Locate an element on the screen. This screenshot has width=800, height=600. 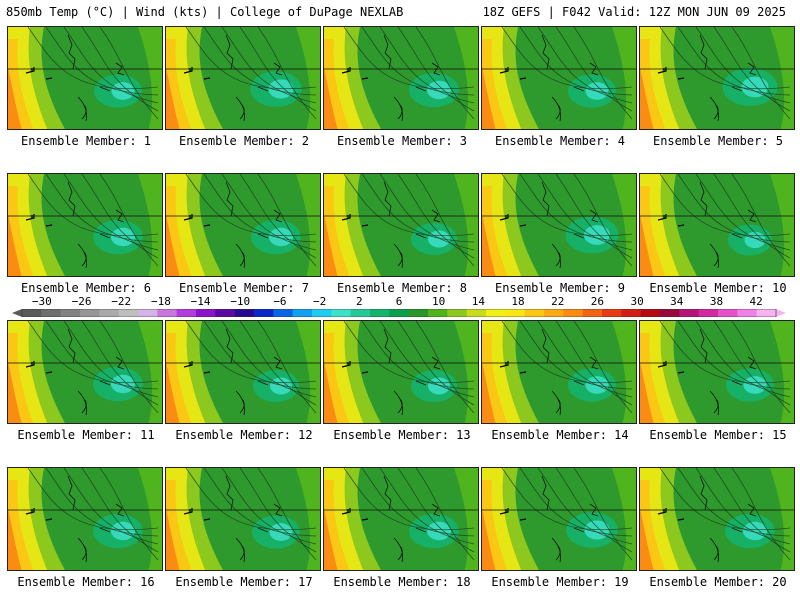
ensemble-member-label: Ensemble Member: 1 is located at coordinates (86, 141).